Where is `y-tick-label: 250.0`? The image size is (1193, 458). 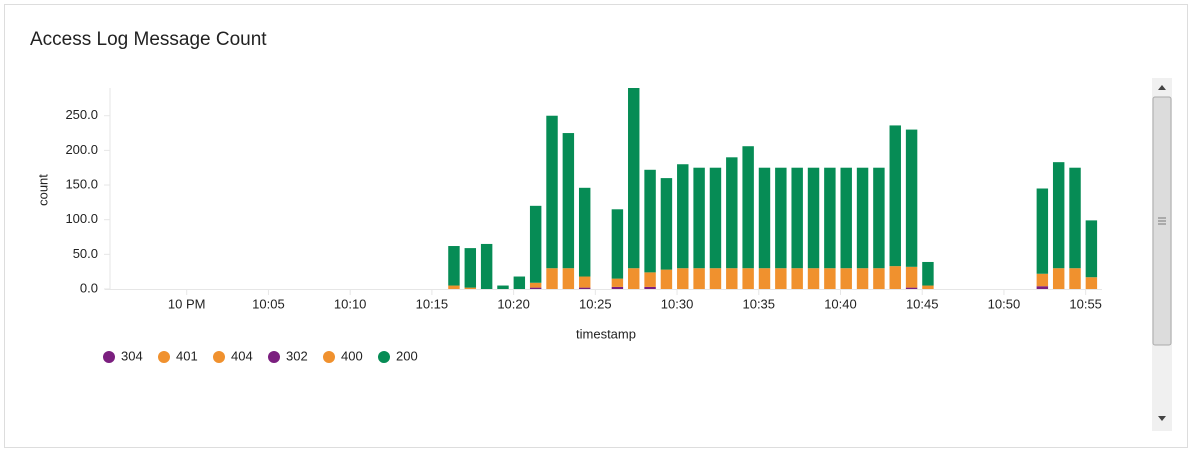 y-tick-label: 250.0 is located at coordinates (81, 114).